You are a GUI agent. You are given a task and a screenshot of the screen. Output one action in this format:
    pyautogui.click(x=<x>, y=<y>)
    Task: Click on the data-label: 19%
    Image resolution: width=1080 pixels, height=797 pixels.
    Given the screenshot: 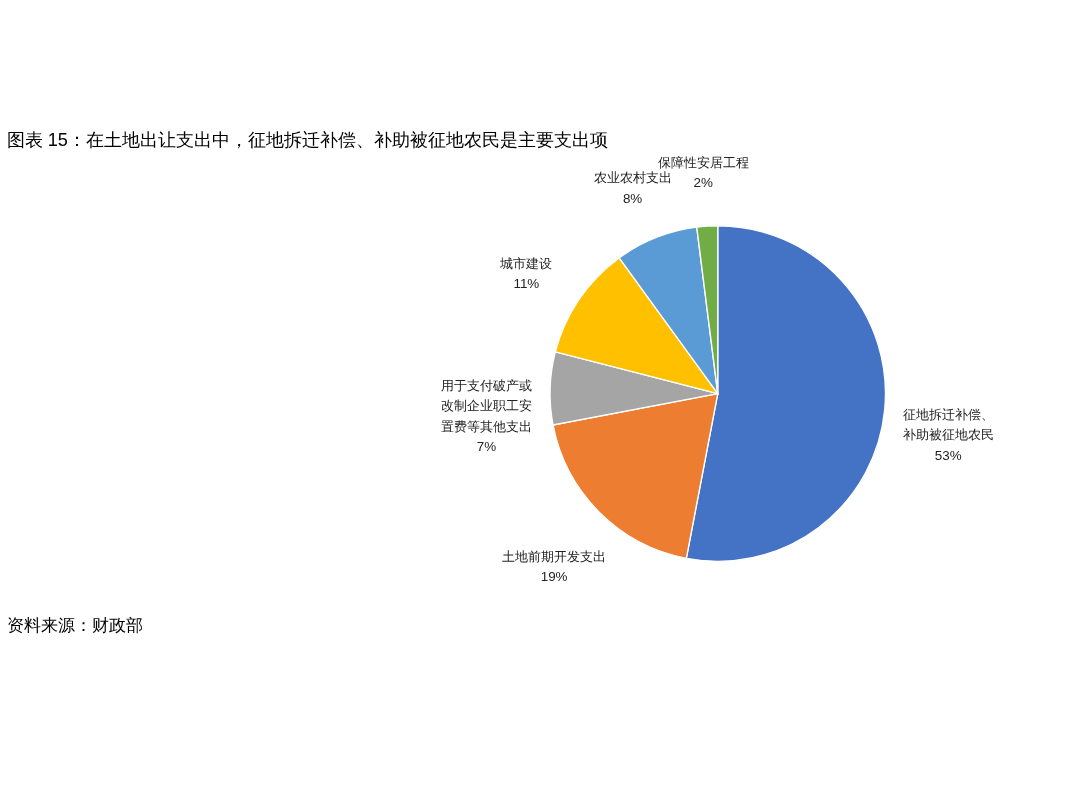 What is the action you would take?
    pyautogui.click(x=554, y=577)
    